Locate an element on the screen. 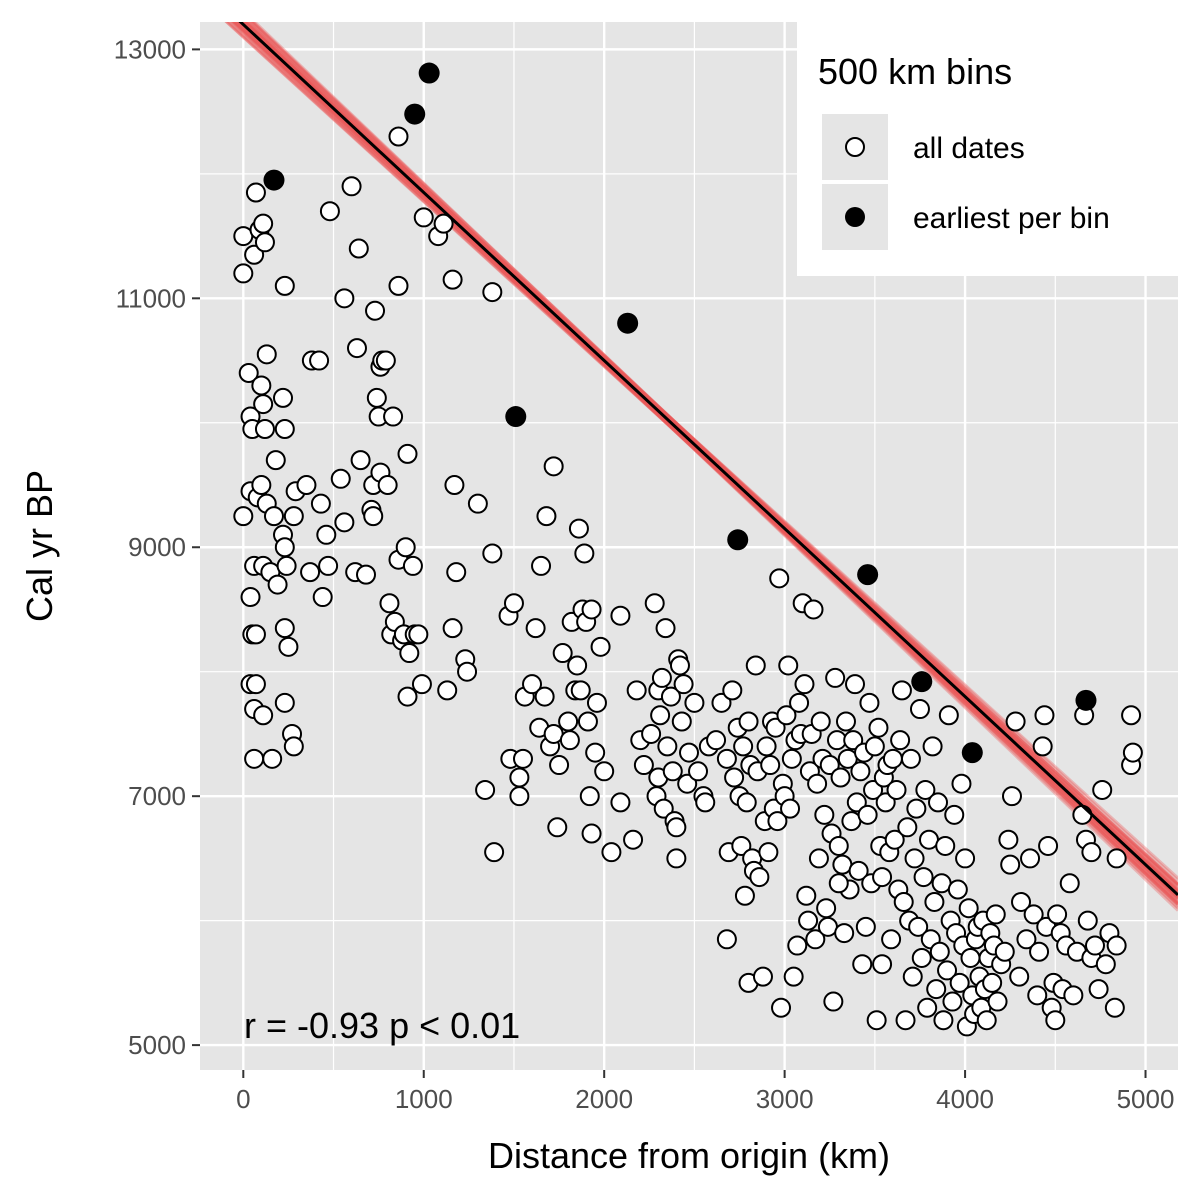  y-tick-label: 13000 is located at coordinates (150, 49).